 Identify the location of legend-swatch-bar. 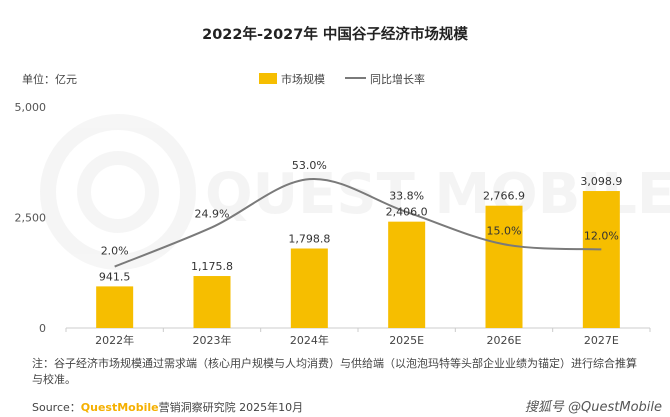
(268, 78).